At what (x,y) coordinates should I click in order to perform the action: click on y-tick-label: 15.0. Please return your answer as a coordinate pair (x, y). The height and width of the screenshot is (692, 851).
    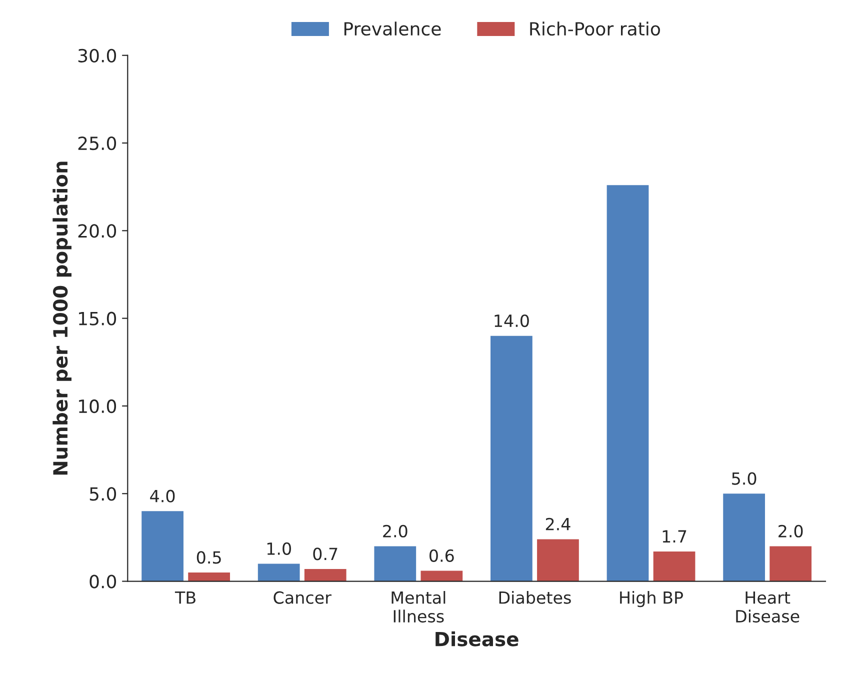
    Looking at the image, I should click on (97, 319).